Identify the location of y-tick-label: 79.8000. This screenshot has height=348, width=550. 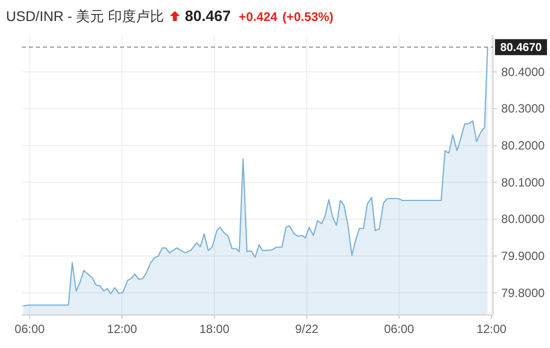
(523, 293).